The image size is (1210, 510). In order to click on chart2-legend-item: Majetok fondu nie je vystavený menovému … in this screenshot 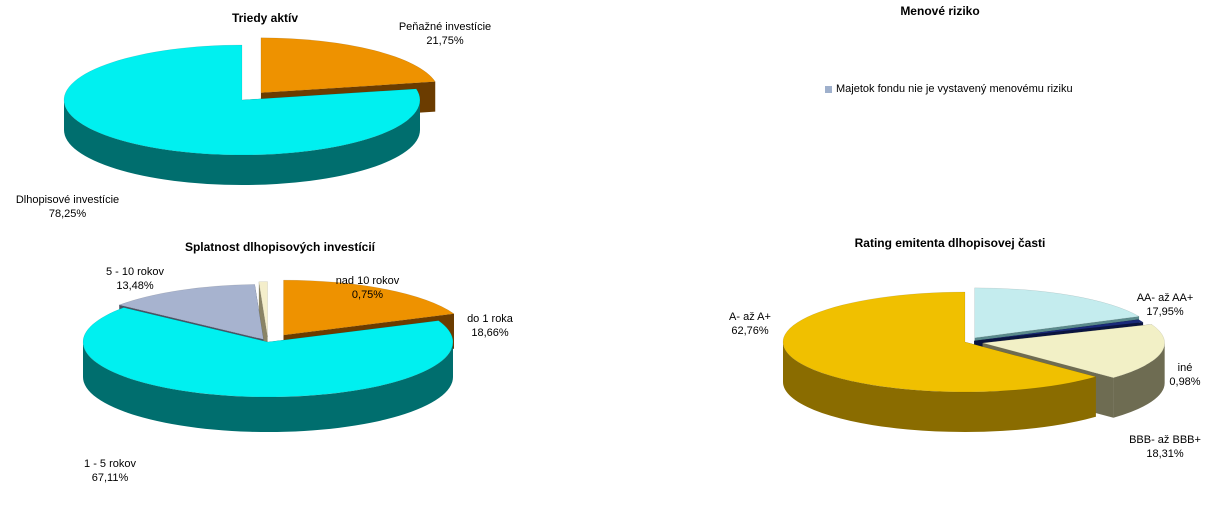, I will do `click(949, 89)`.